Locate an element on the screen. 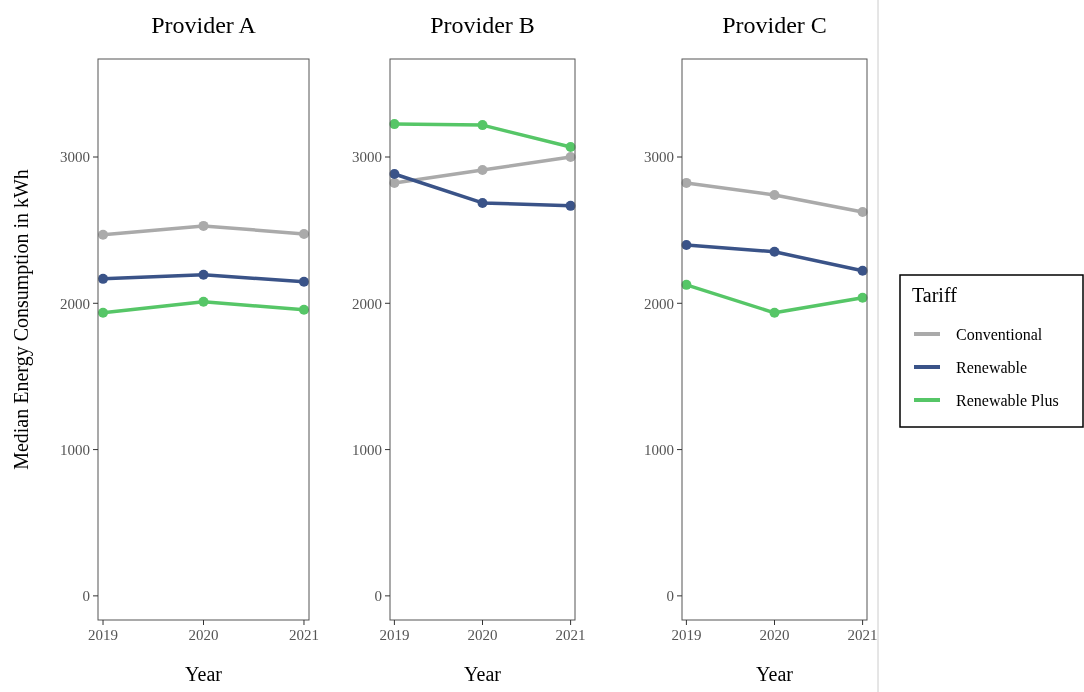  y-axis-title: Median Energy Consumption in kWh is located at coordinates (21, 319).